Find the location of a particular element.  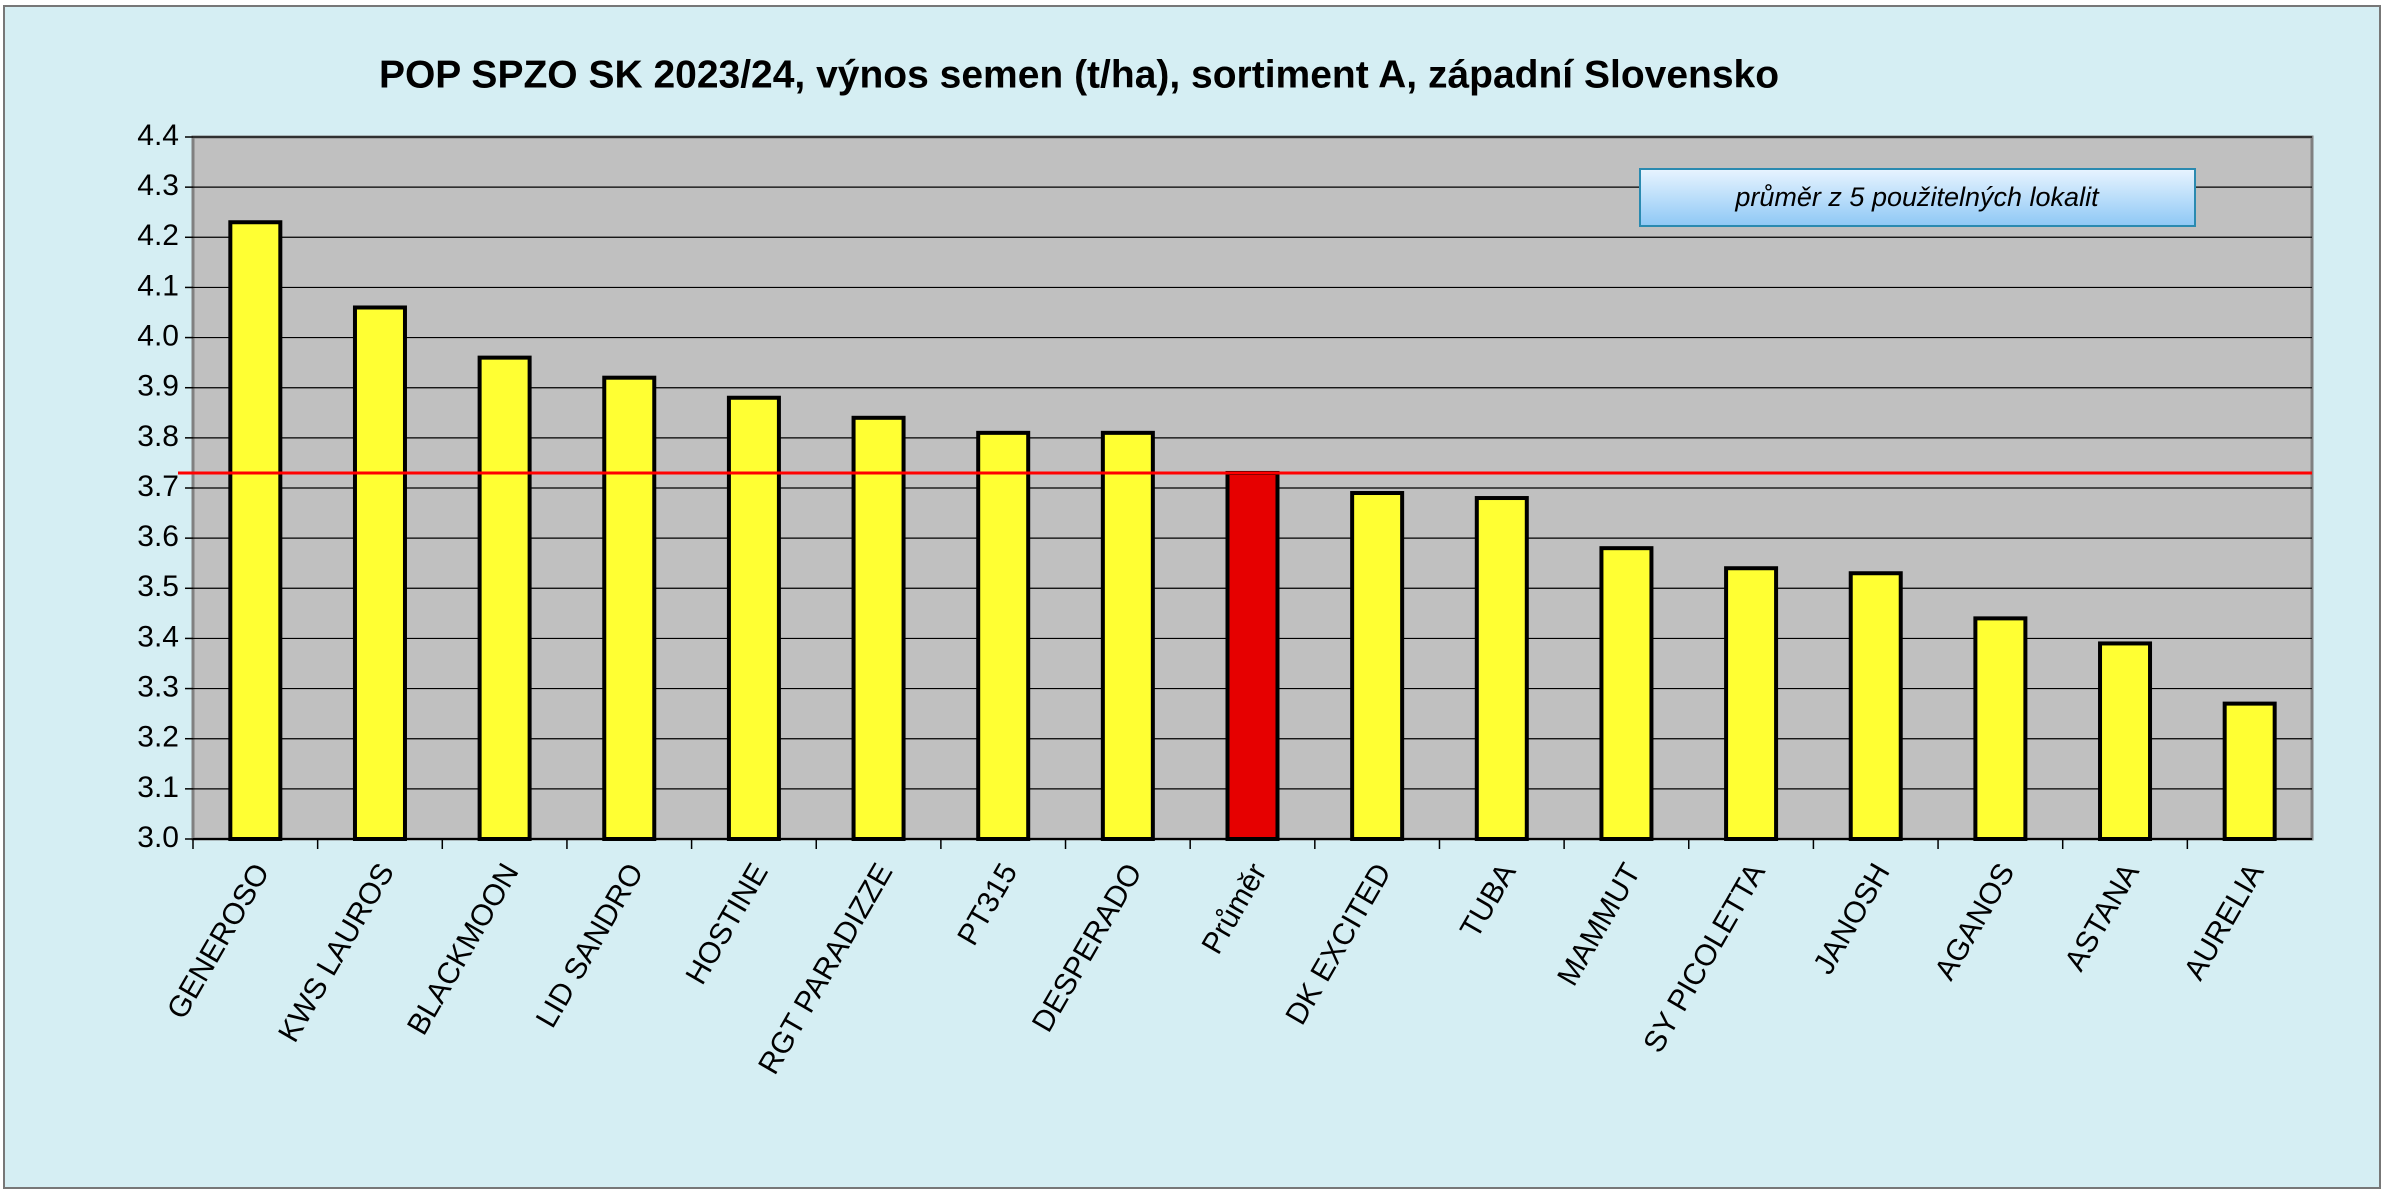

annotation: průměr z 5 použitelných lokalit is located at coordinates (1917, 197).